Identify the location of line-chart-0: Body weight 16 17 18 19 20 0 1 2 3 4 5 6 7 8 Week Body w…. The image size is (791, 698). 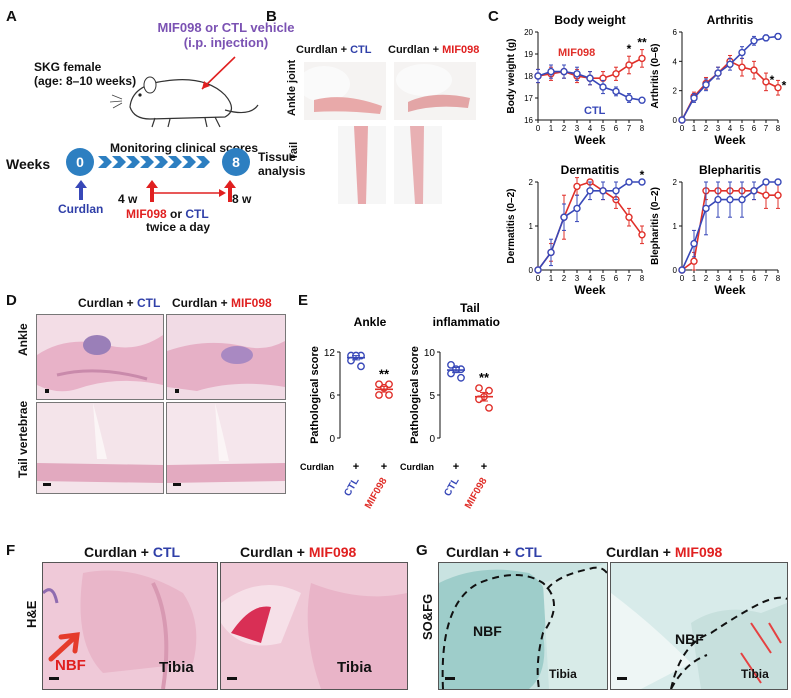
(576, 80).